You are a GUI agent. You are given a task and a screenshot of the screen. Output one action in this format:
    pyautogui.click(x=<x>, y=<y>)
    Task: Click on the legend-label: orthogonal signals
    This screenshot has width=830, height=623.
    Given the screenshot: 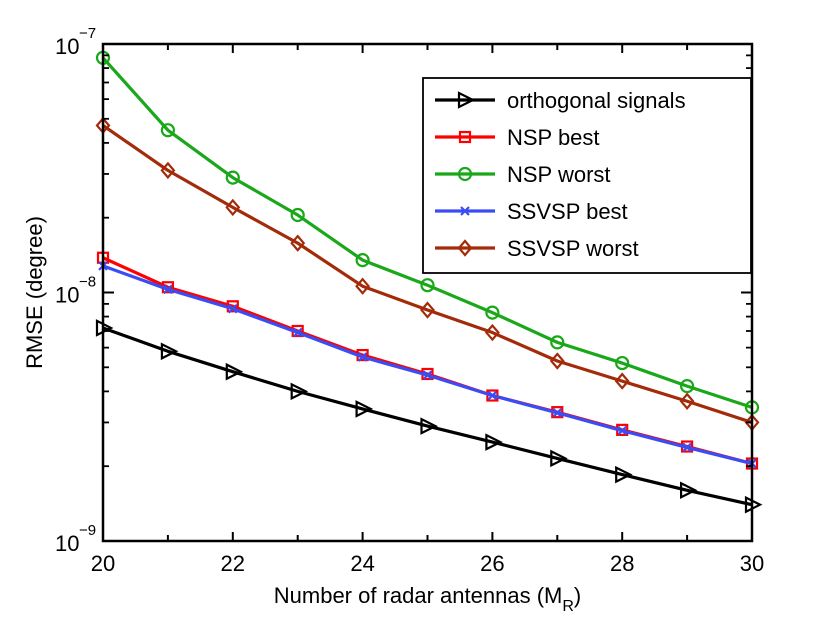 What is the action you would take?
    pyautogui.click(x=596, y=100)
    